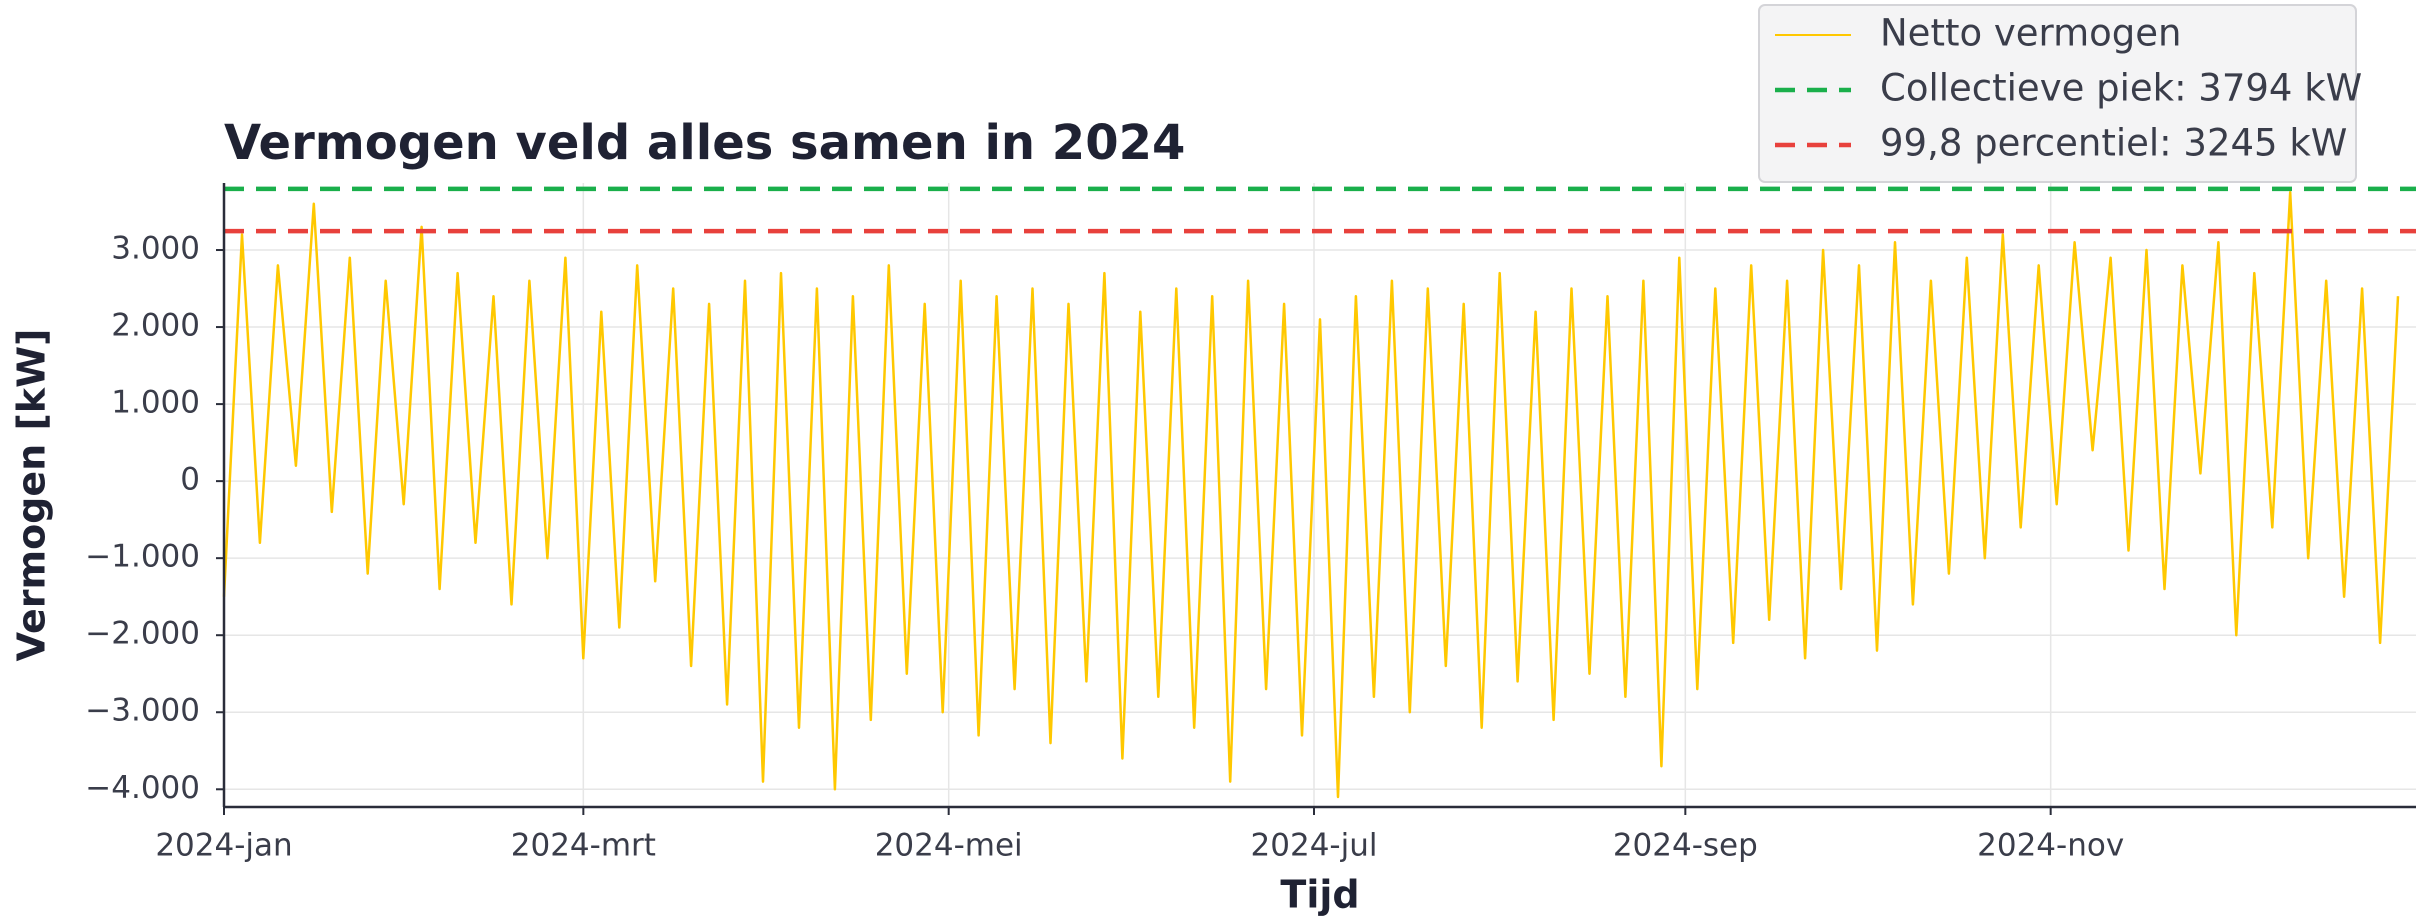  I want to click on x-tick-label: 2024-sep, so click(1685, 846).